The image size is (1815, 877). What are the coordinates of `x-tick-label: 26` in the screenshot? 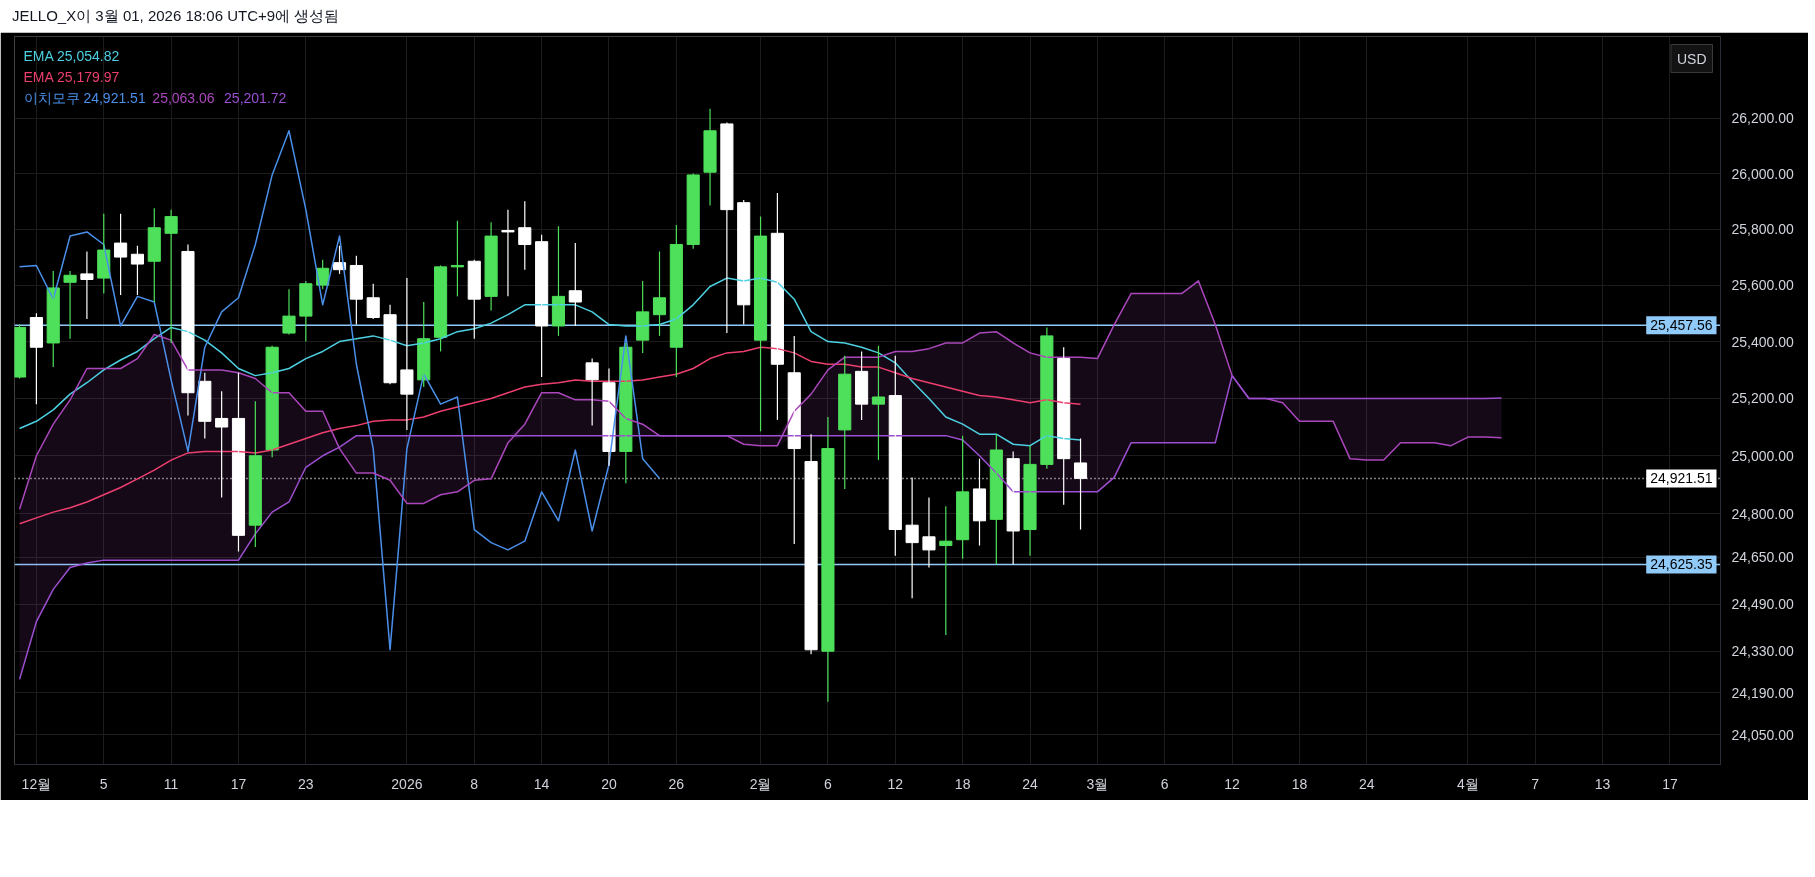 It's located at (676, 783).